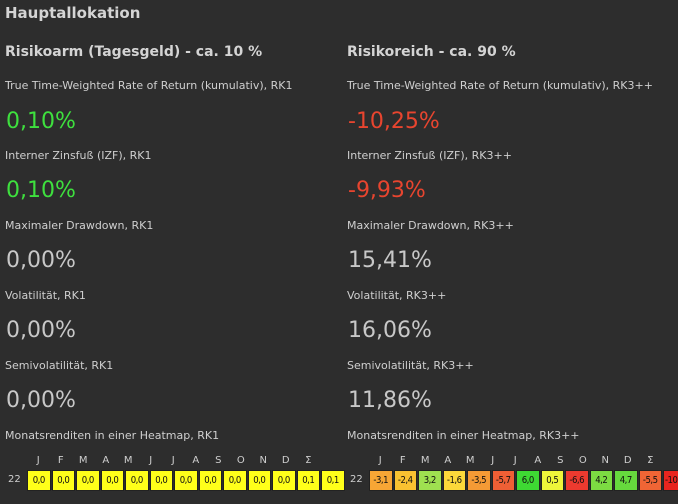  I want to click on page-title: Hauptallokation, so click(73, 13).